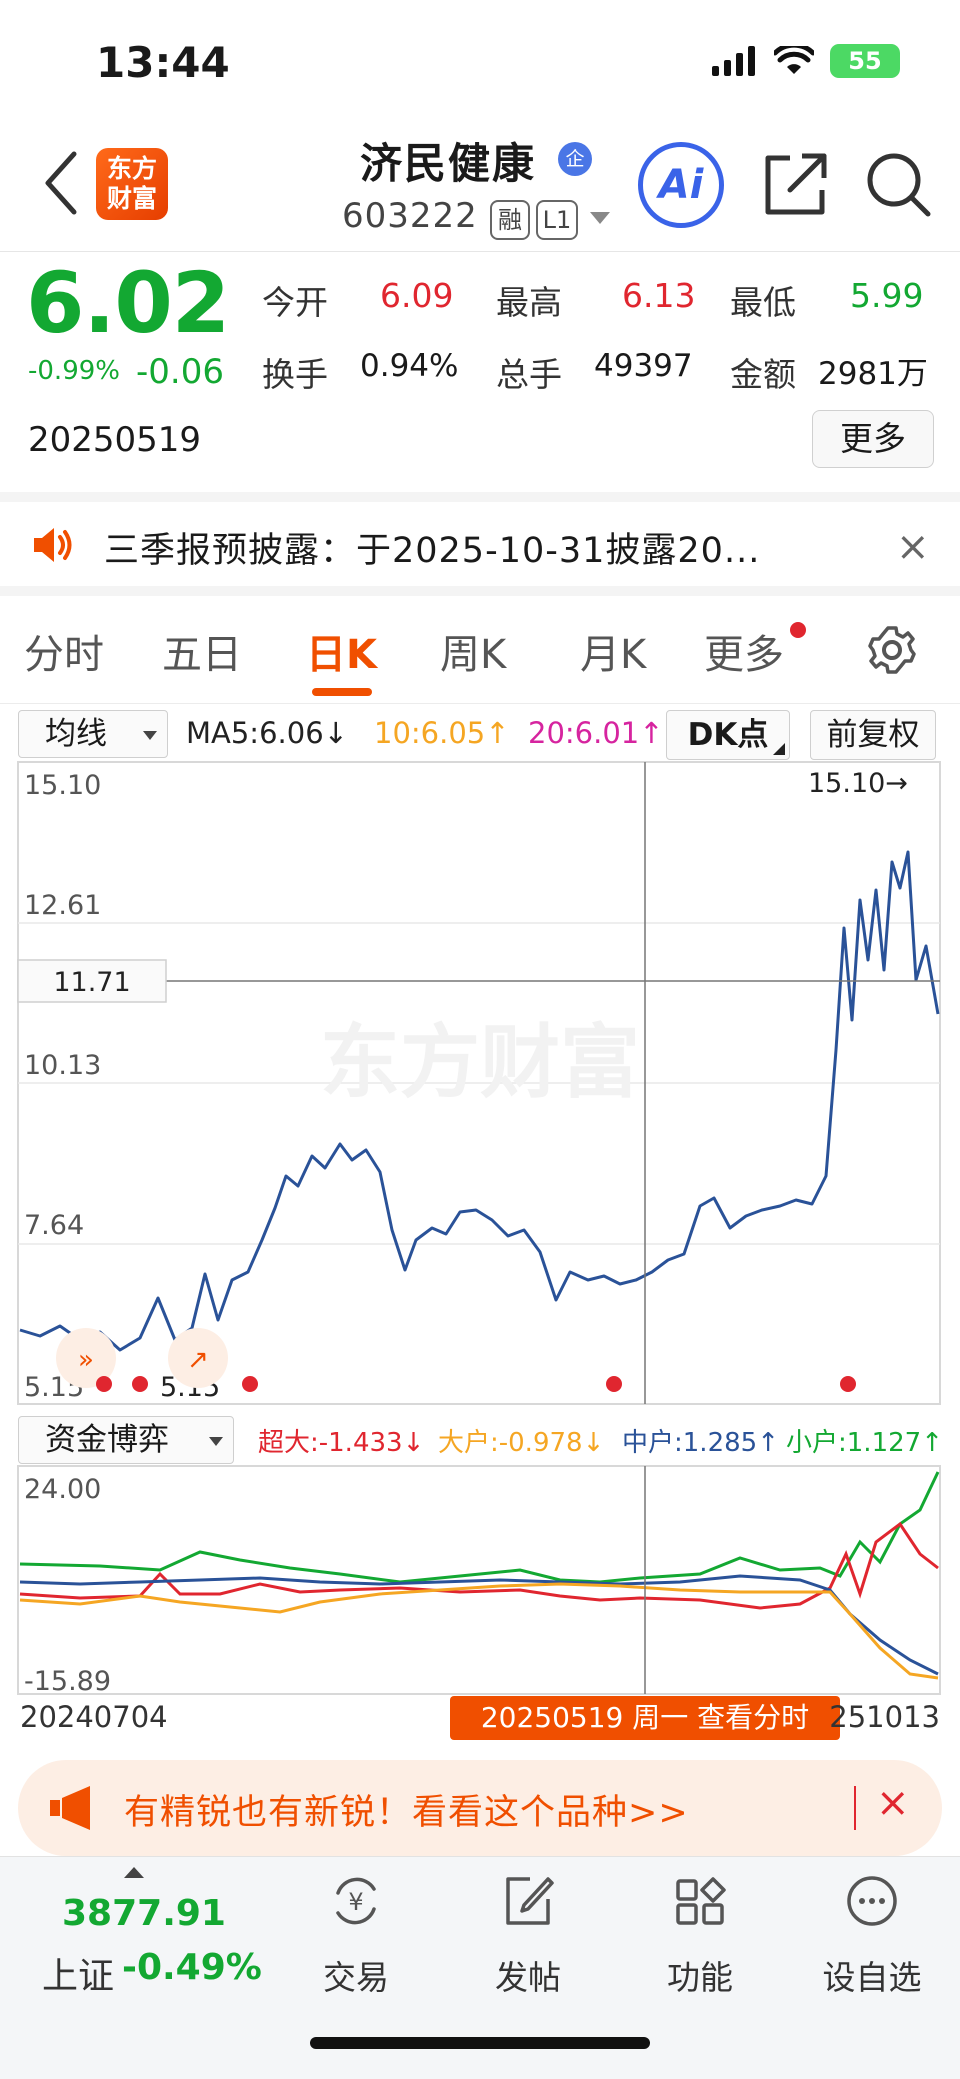 This screenshot has height=2079, width=960. What do you see at coordinates (417, 295) in the screenshot?
I see `open-value: 6.09` at bounding box center [417, 295].